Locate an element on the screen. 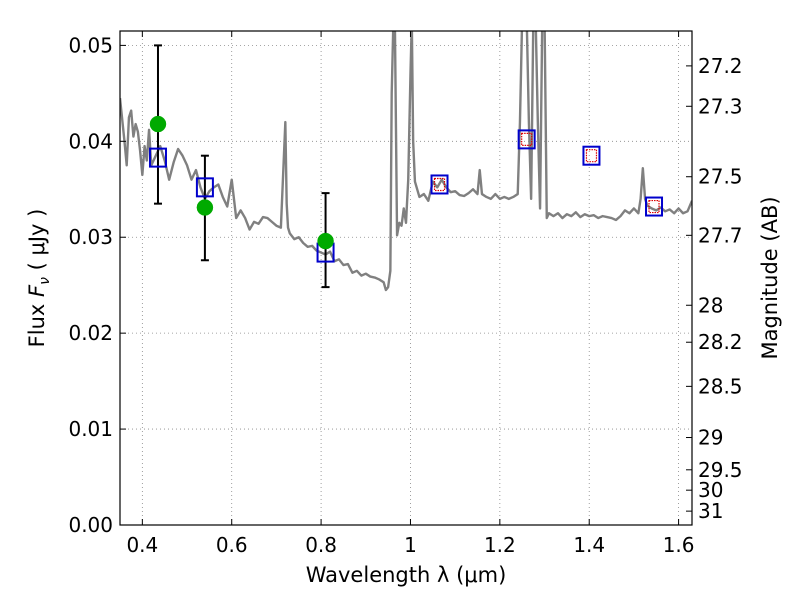 The height and width of the screenshot is (600, 800). y-axis-label-subscript: ν is located at coordinates (45, 281).